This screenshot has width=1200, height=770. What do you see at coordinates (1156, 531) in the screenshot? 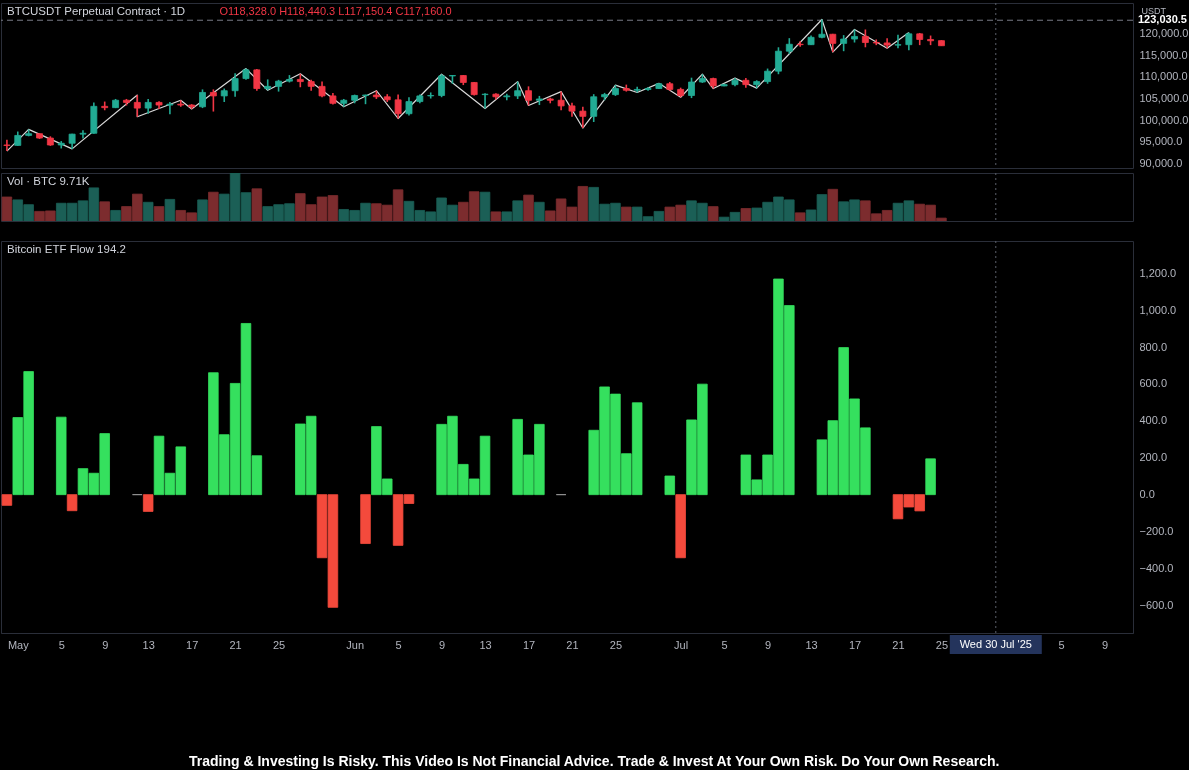
I see `y-tick-label: −200.0` at bounding box center [1156, 531].